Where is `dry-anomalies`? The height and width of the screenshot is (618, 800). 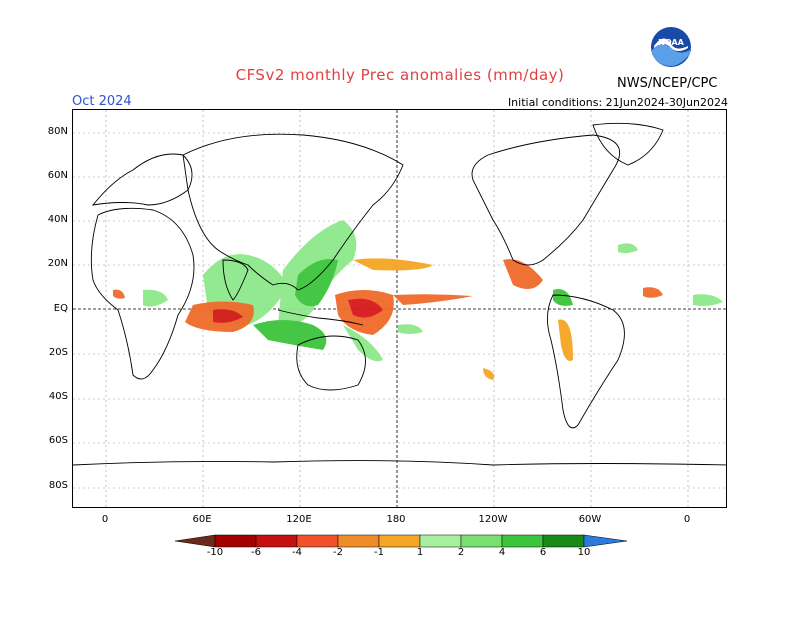
dry-anomalies is located at coordinates (388, 319).